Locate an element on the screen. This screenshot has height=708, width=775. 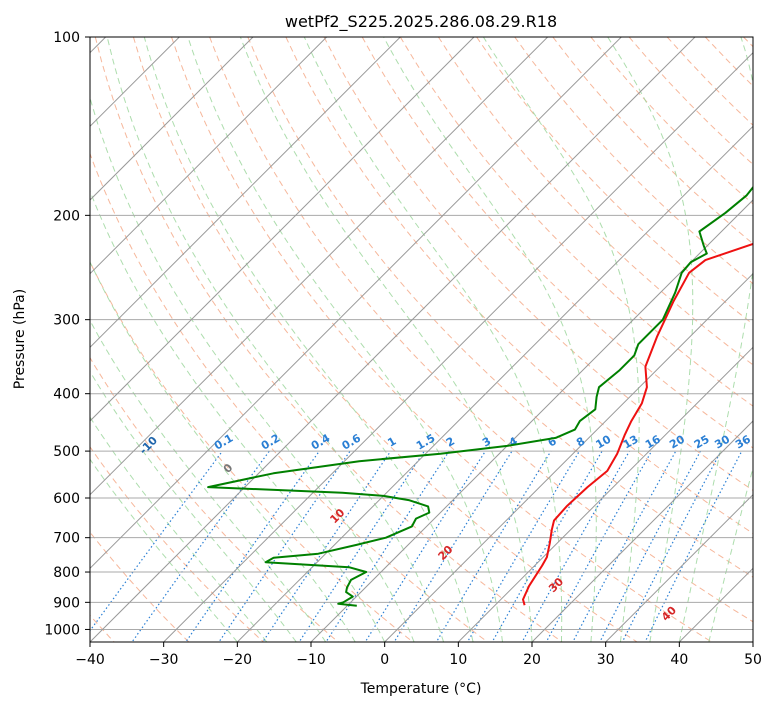
x-tick-label: 20 is located at coordinates (532, 660).